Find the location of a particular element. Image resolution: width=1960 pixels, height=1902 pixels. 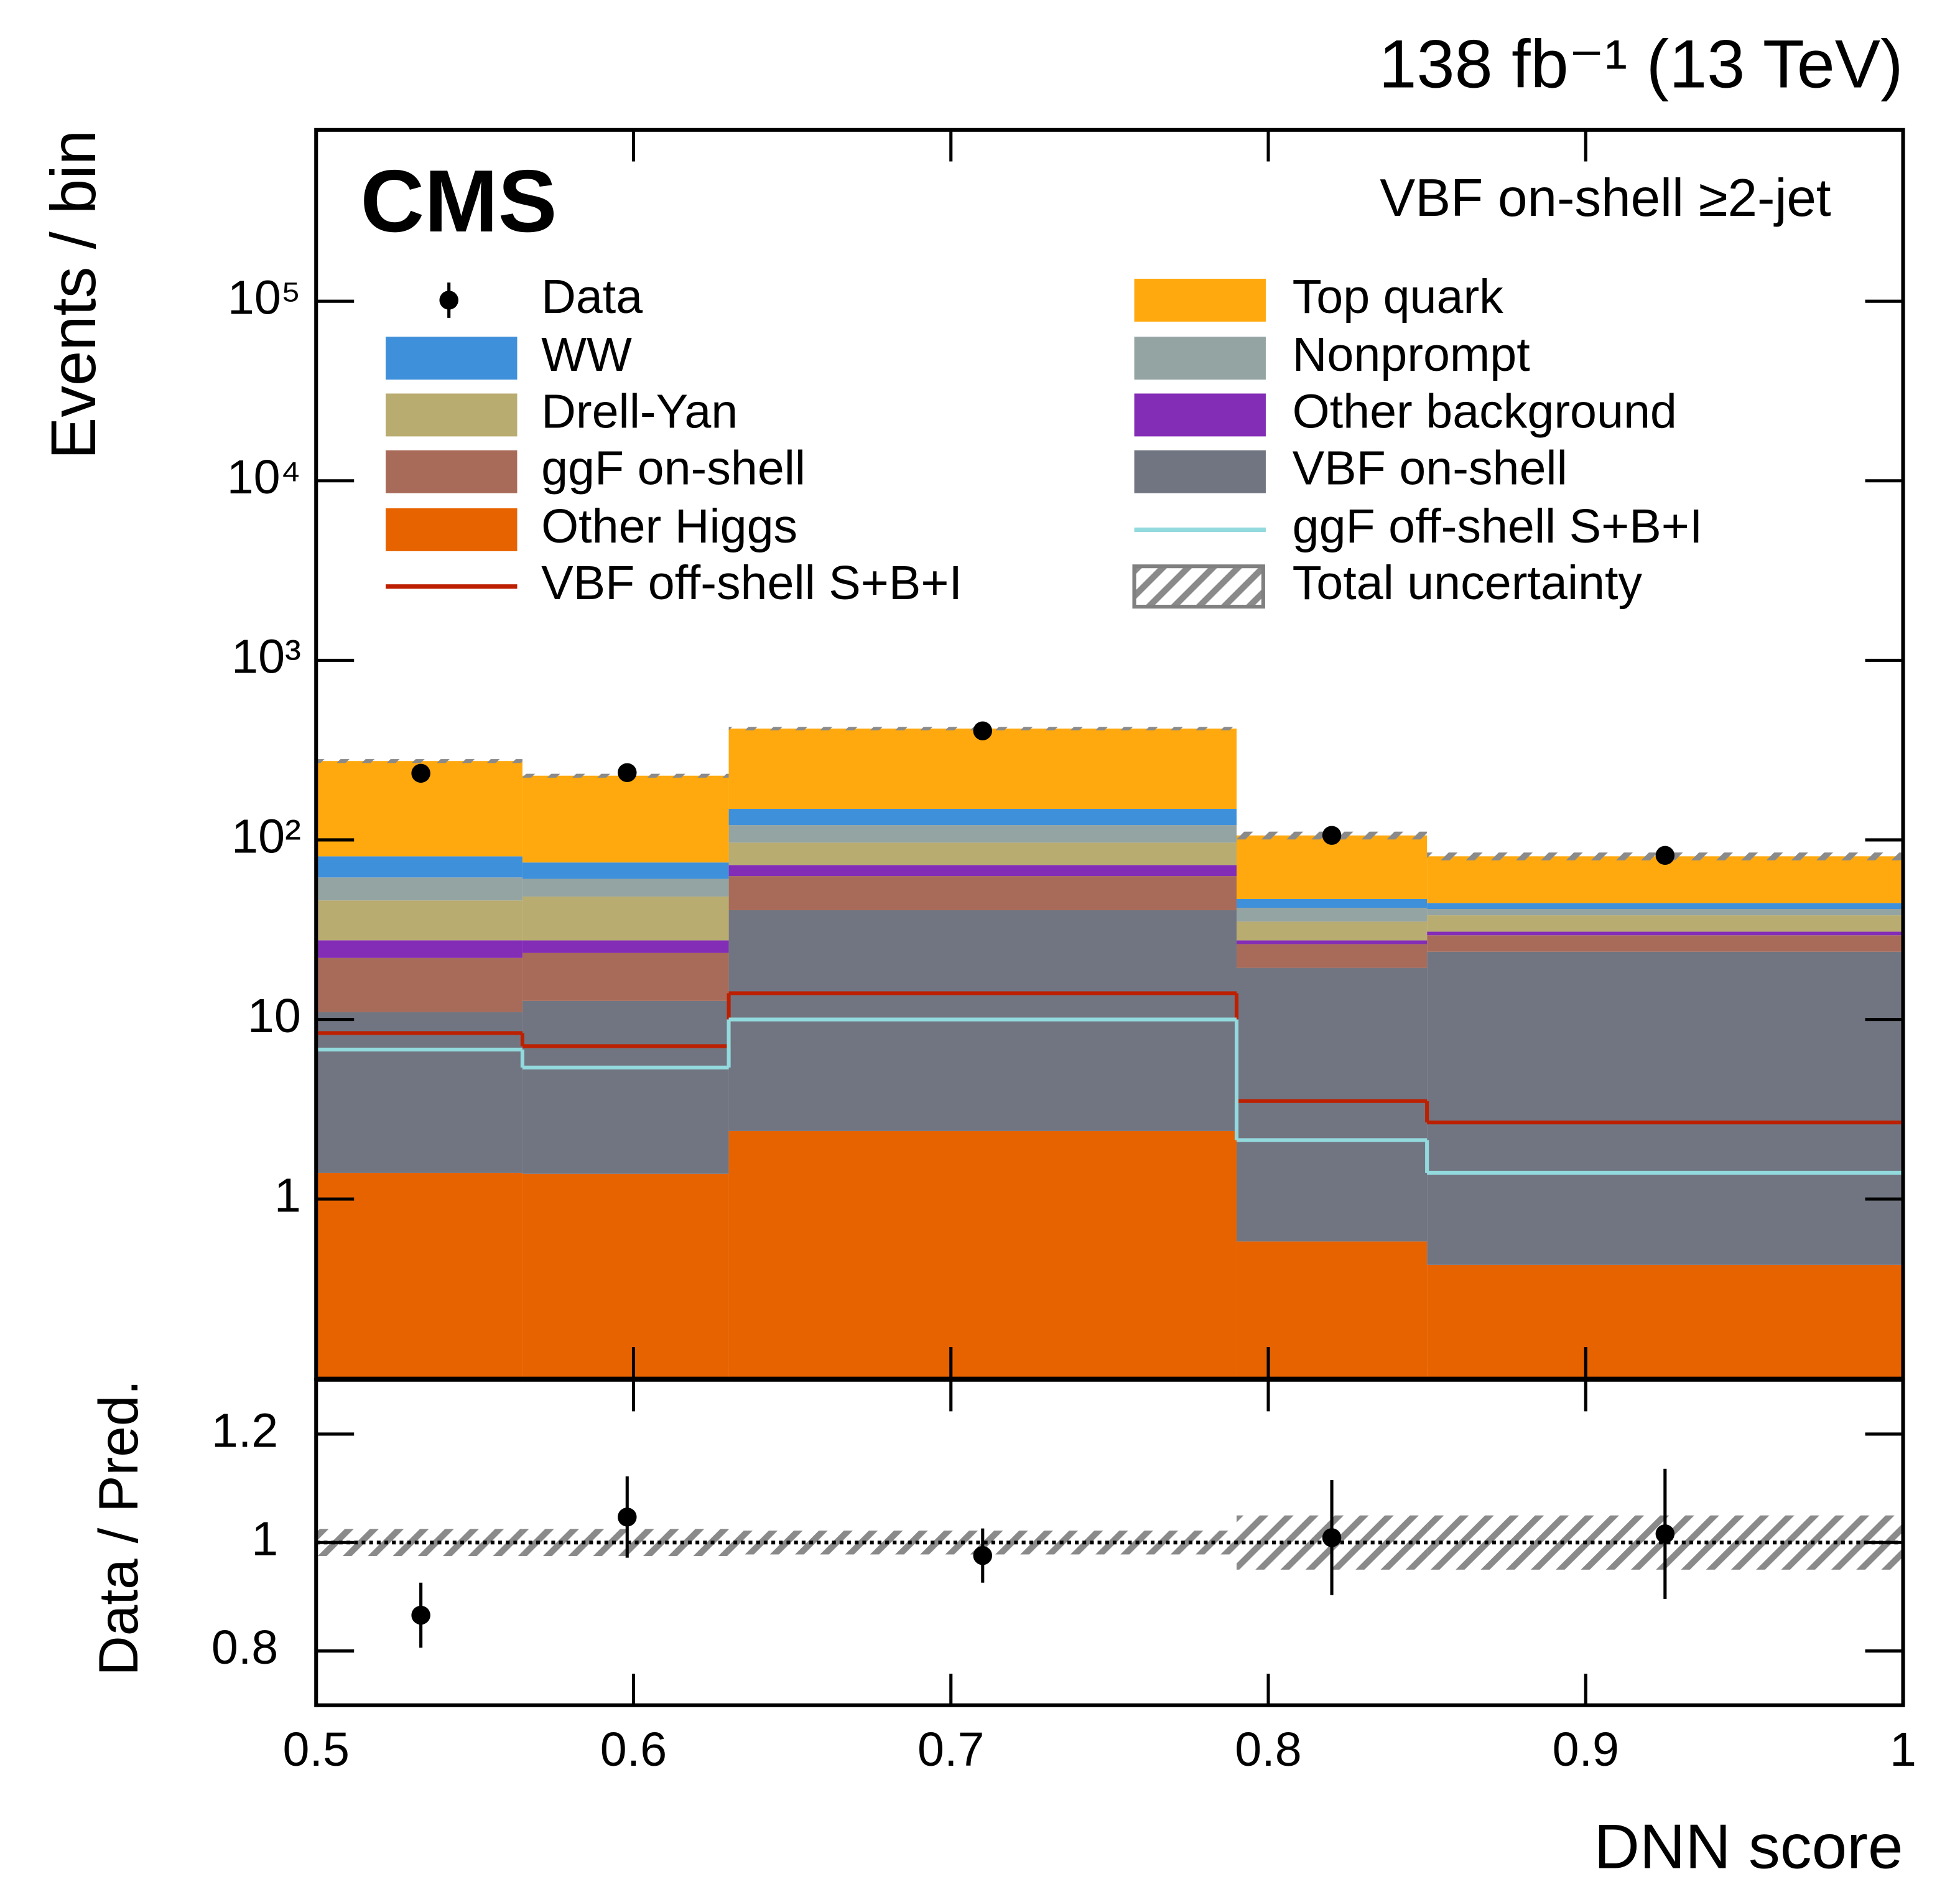

legend-label: ggF off-shell S+B+I is located at coordinates (1498, 526).